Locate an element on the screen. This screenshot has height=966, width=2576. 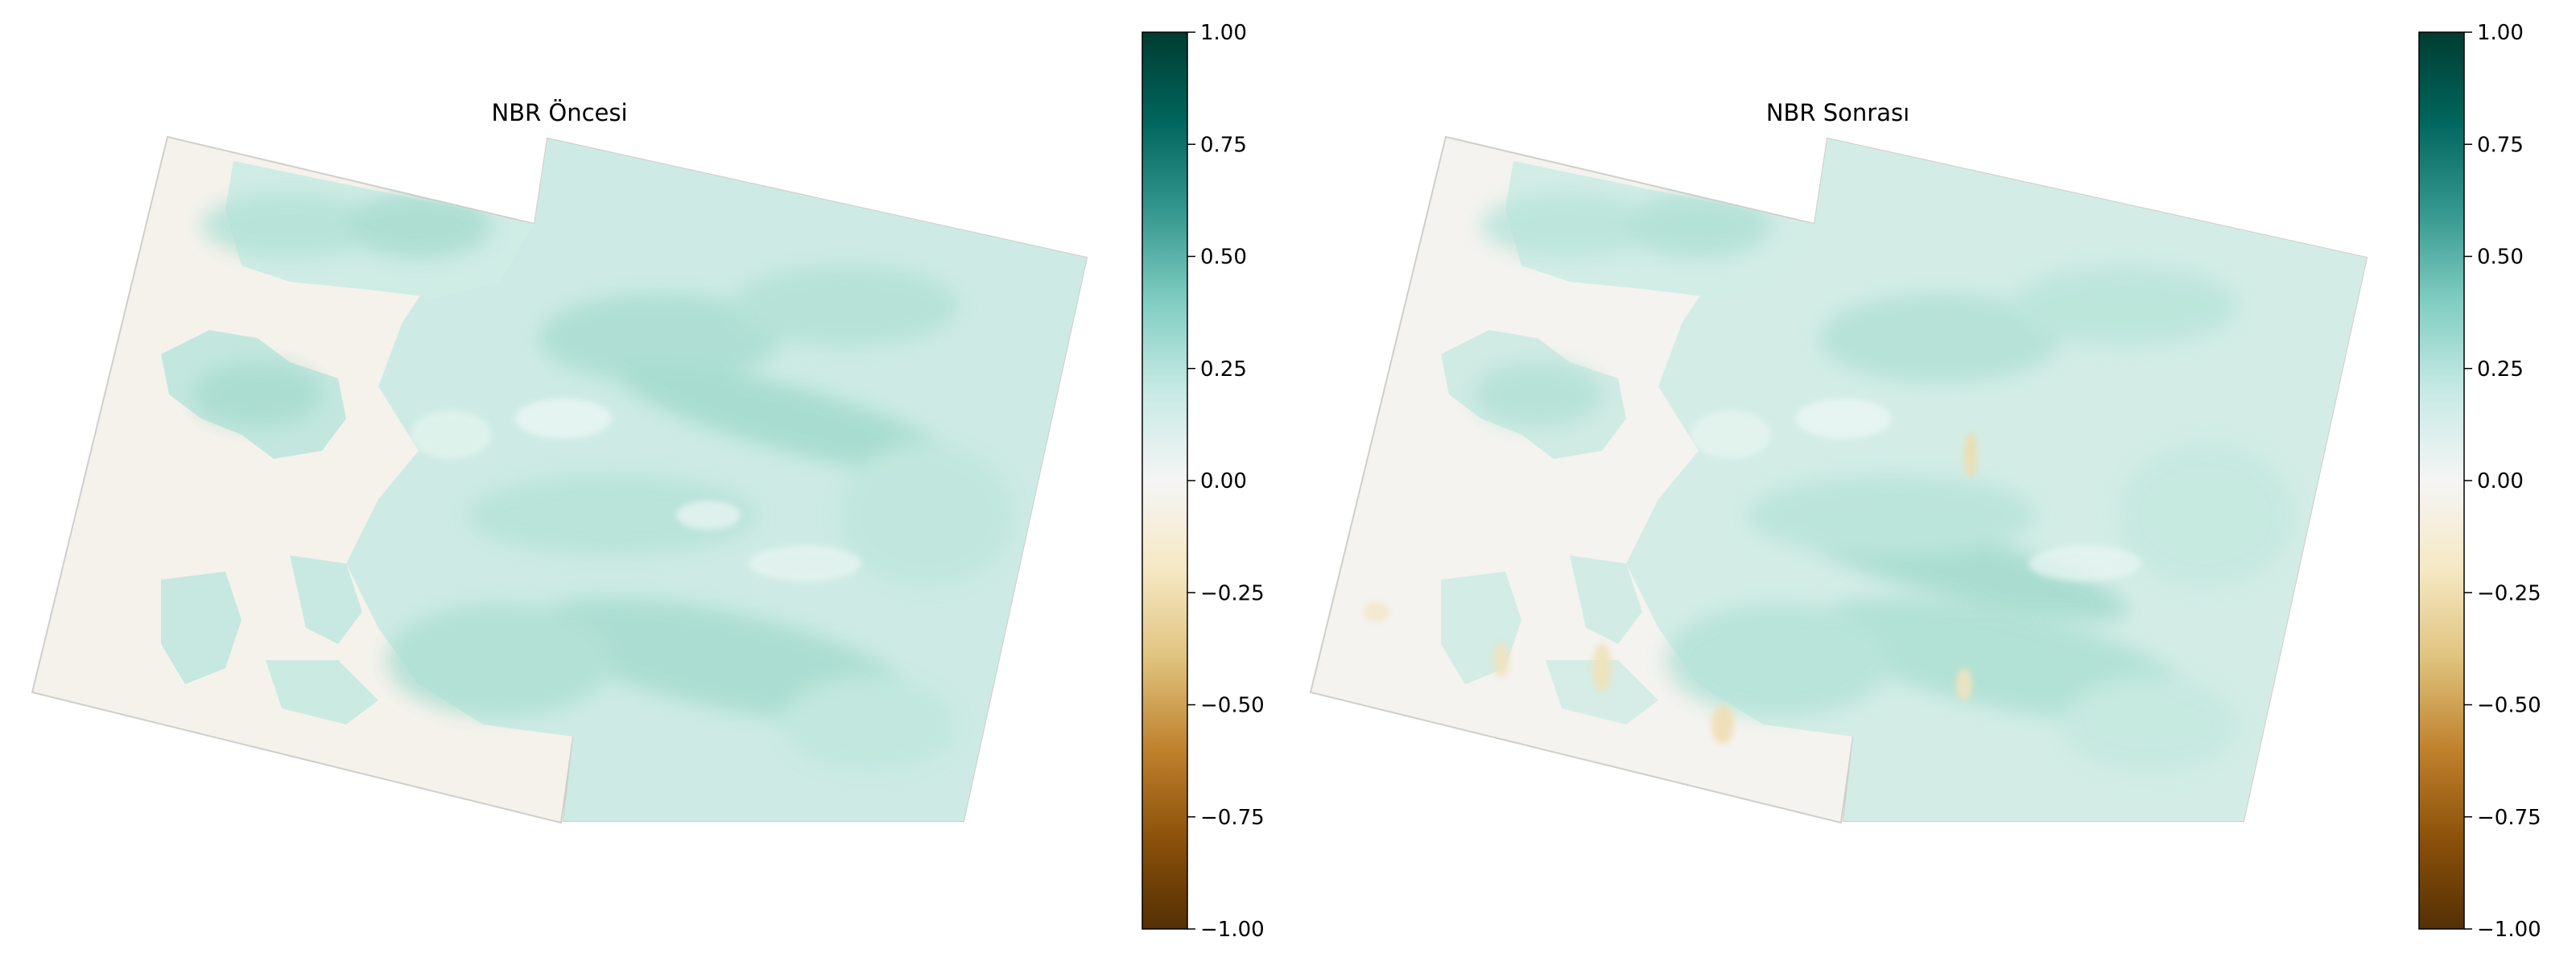
panel-title-before: NBR Öncesi is located at coordinates (559, 112).